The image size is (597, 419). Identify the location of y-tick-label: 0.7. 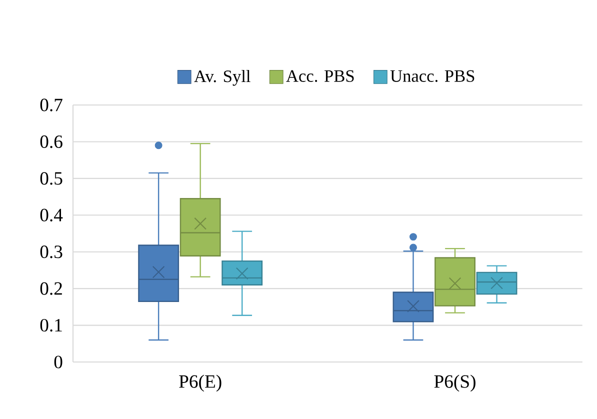
(51, 105).